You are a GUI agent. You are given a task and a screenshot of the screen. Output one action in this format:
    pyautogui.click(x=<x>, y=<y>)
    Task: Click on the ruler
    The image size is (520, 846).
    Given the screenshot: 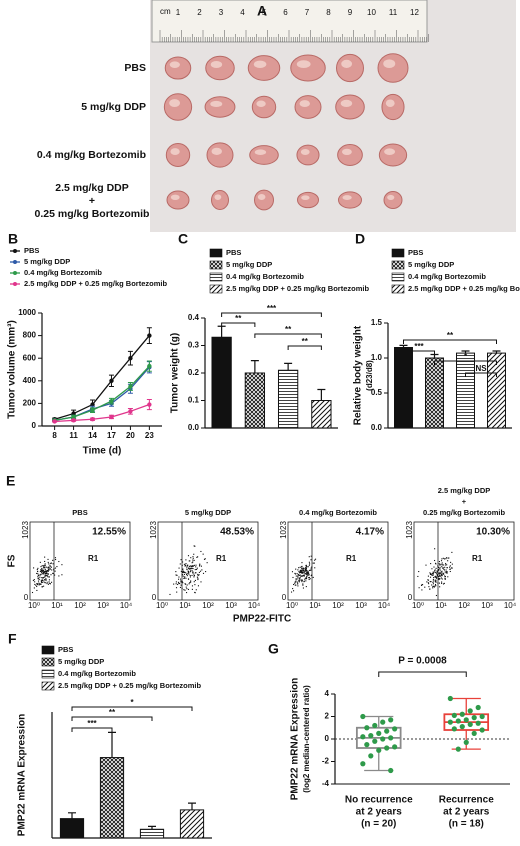 What is the action you would take?
    pyautogui.click(x=289, y=21)
    